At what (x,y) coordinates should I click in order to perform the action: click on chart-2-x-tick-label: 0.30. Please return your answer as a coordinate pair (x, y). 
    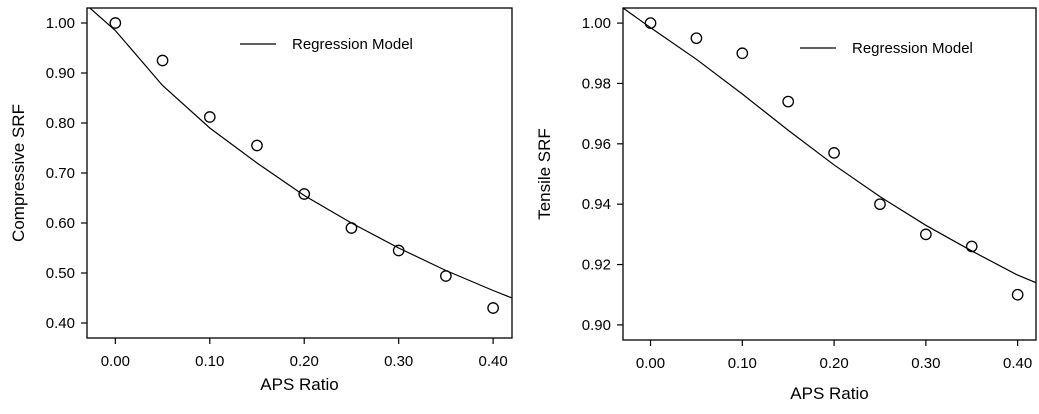
    Looking at the image, I should click on (925, 363).